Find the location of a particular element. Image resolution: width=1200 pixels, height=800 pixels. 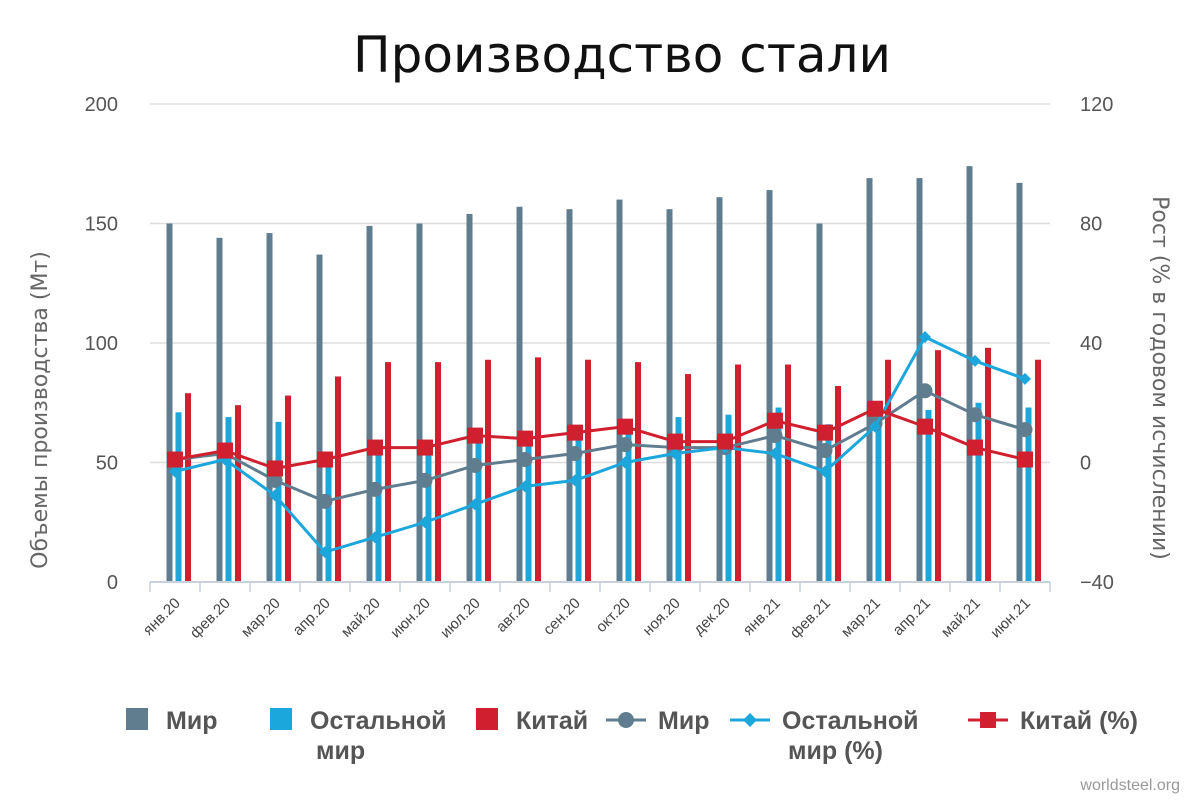

x-tick-label: авг.20 is located at coordinates (513, 615).